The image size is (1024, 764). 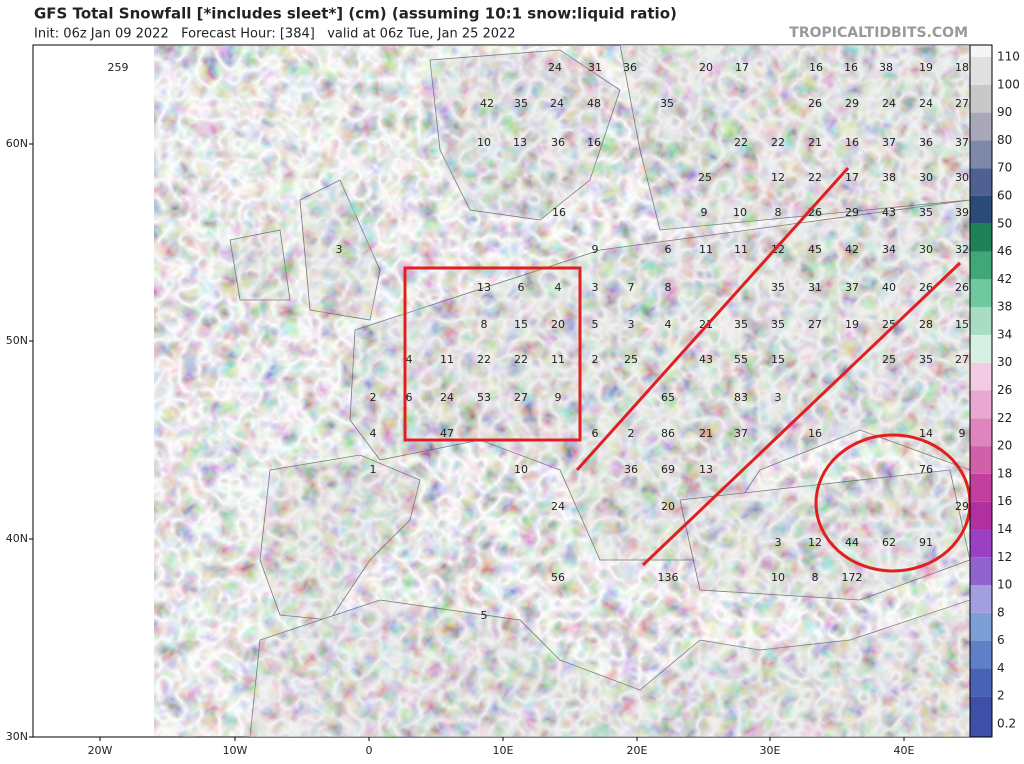 What do you see at coordinates (1008, 84) in the screenshot?
I see `colorbar-label: 100` at bounding box center [1008, 84].